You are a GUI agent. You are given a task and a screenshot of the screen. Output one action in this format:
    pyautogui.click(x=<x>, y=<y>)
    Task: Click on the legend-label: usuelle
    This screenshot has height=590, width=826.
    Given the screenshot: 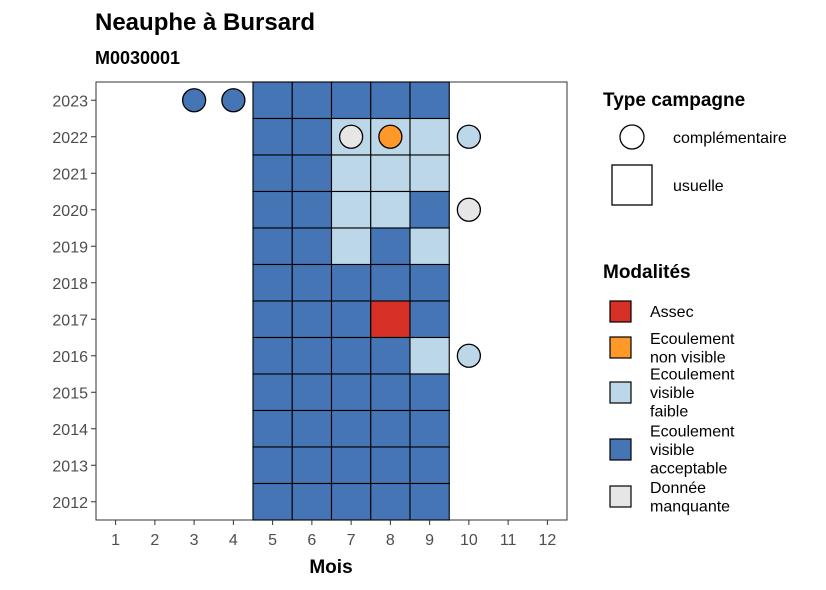 What is the action you would take?
    pyautogui.click(x=698, y=186)
    